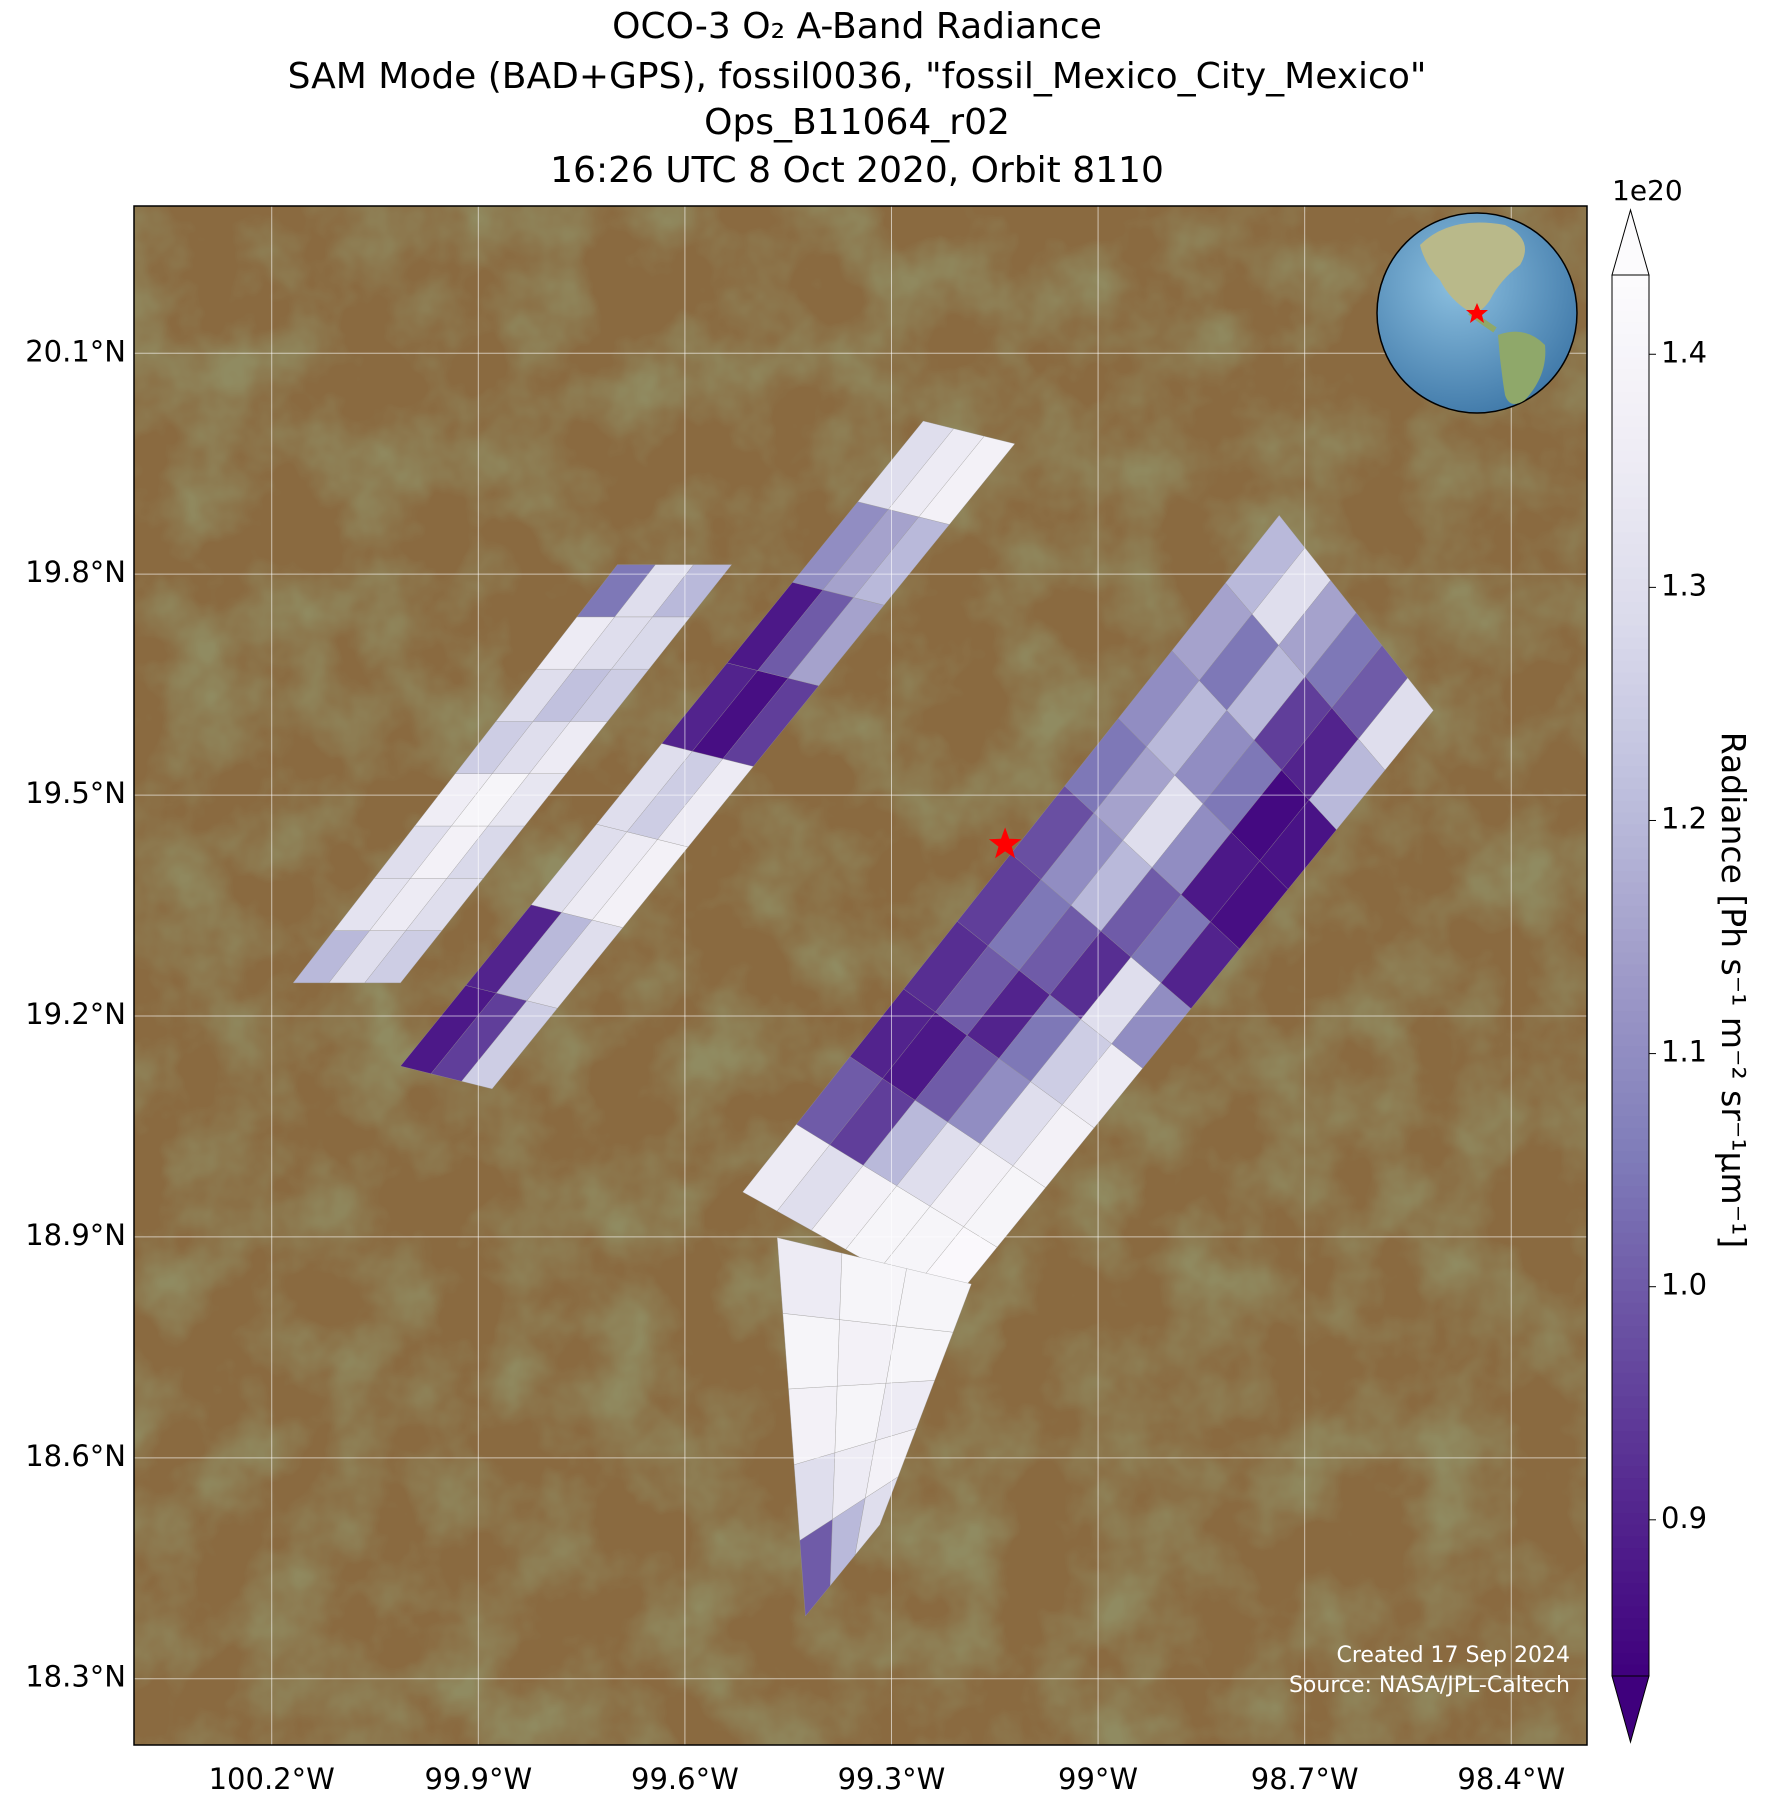 This screenshot has height=1796, width=1768. Describe the element at coordinates (75, 351) in the screenshot. I see `y-tick-label: 20.1°N` at that location.